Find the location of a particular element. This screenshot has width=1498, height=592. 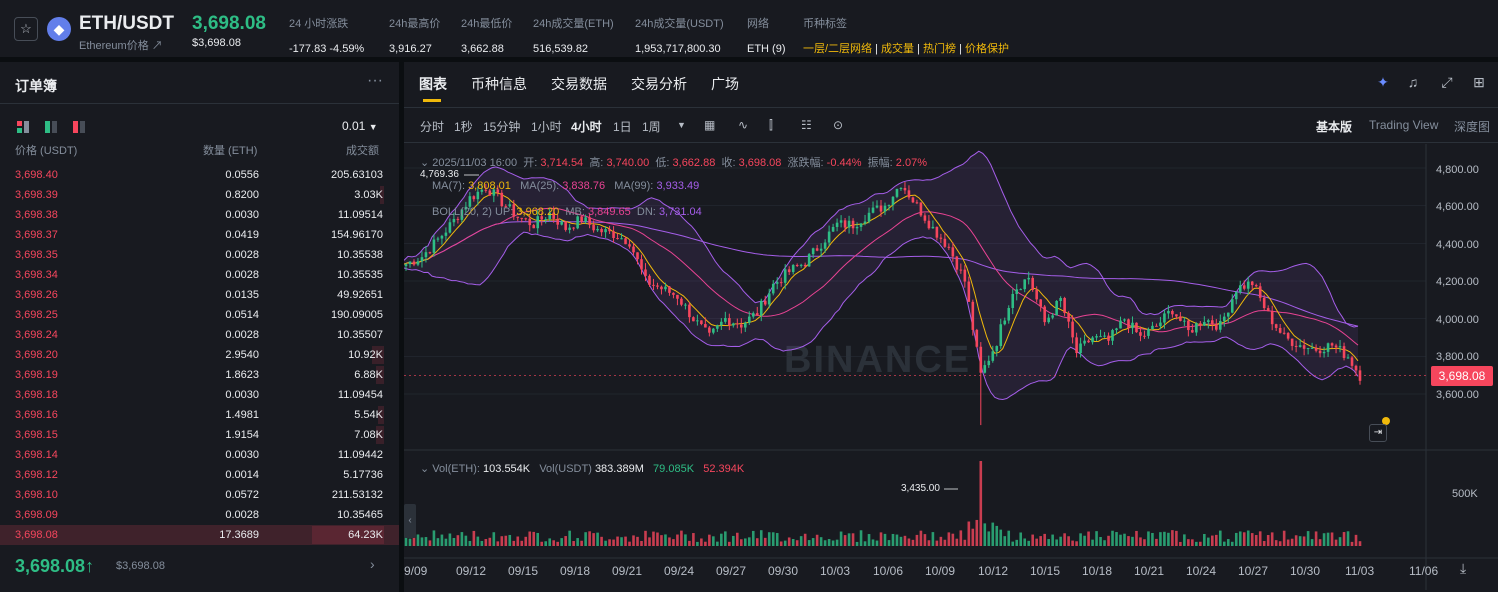

orderbook-row: 3,698.14 0.0030 11.09442 is located at coordinates (199, 455).